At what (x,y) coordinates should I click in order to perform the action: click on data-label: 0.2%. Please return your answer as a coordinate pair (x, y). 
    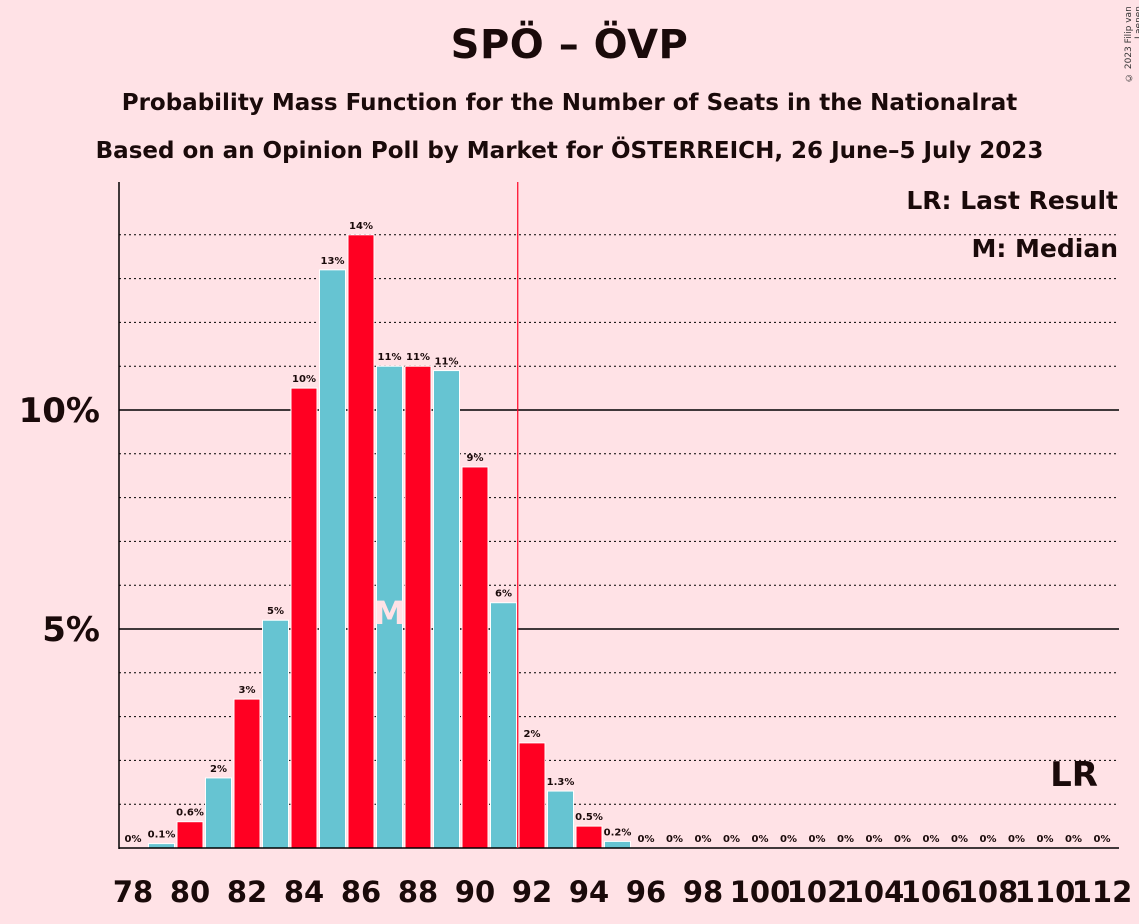
    Looking at the image, I should click on (618, 832).